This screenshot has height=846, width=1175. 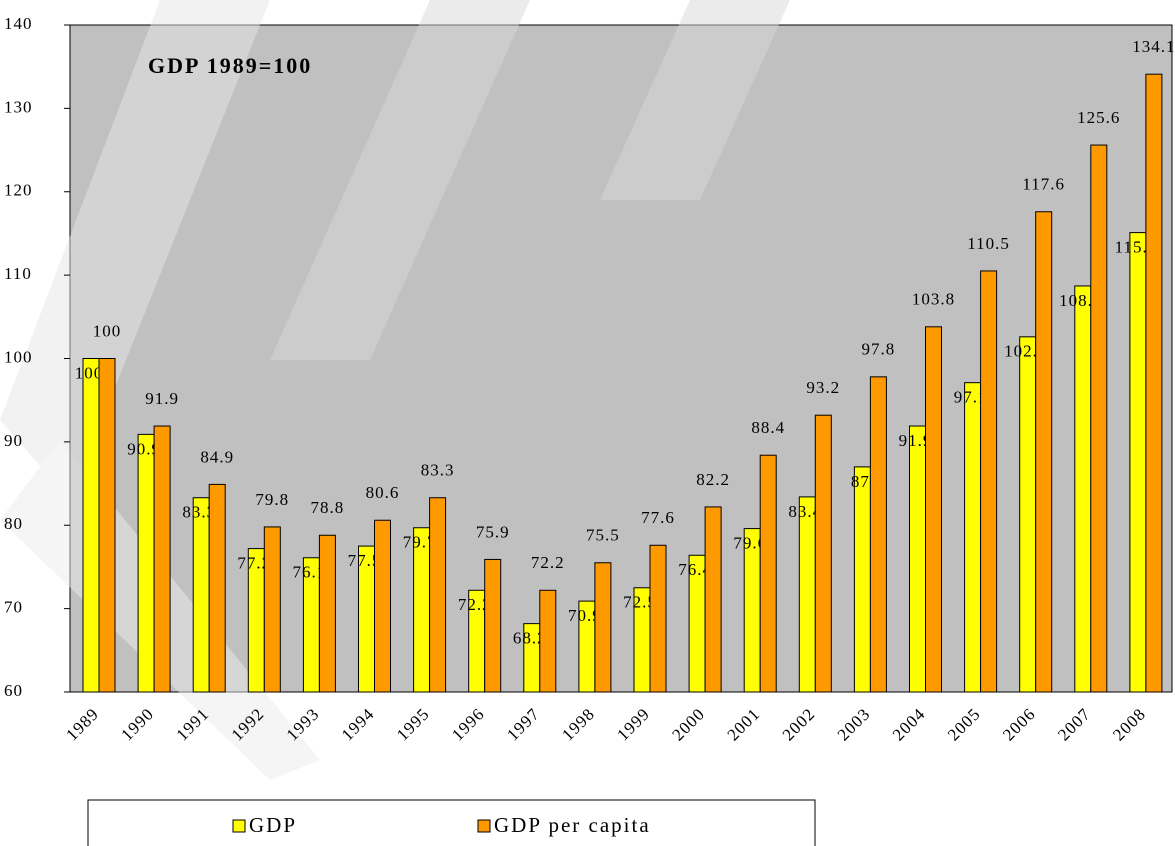 What do you see at coordinates (18, 106) in the screenshot?
I see `y-tick-label: 130` at bounding box center [18, 106].